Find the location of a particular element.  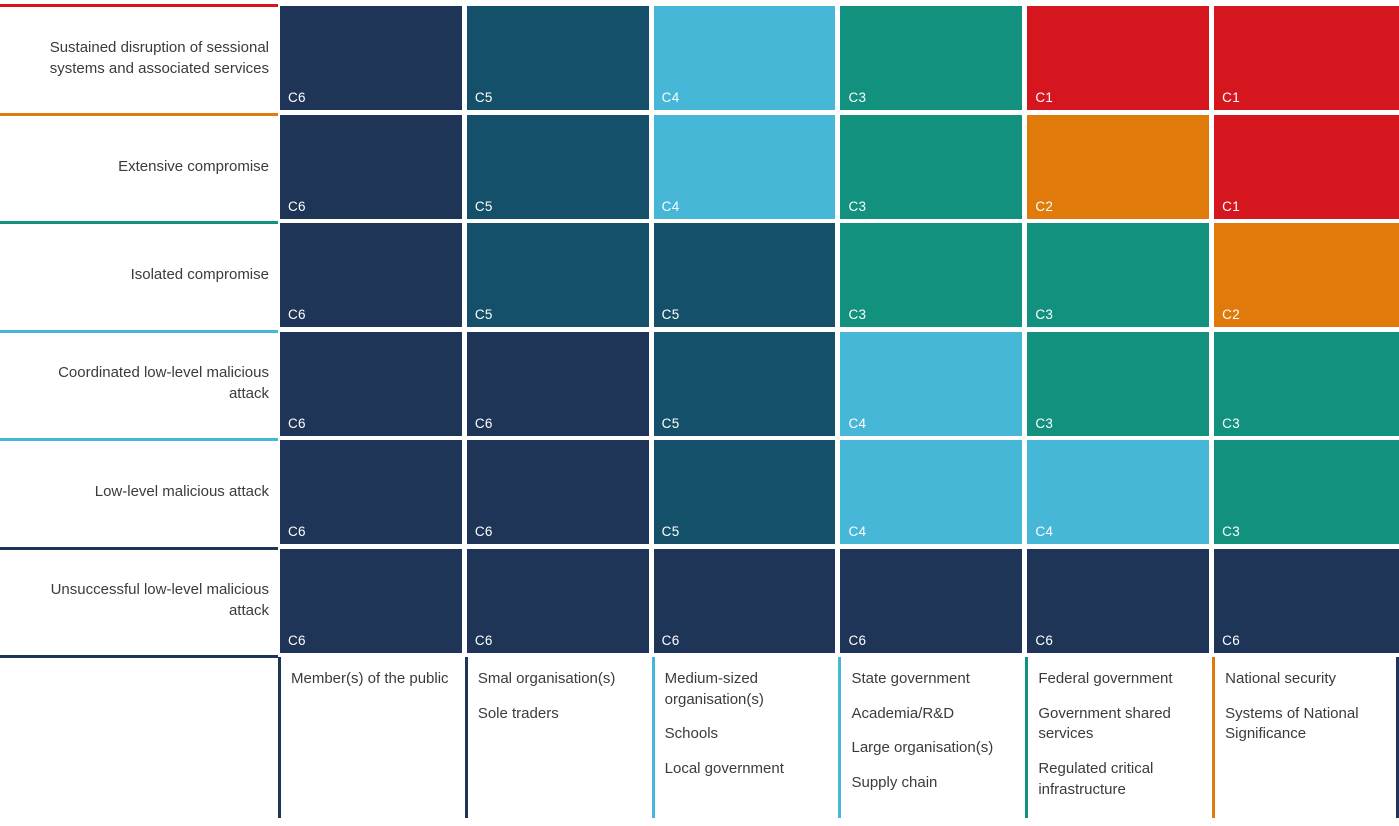

matrix-cell-r2-c4: C3 is located at coordinates (931, 166).